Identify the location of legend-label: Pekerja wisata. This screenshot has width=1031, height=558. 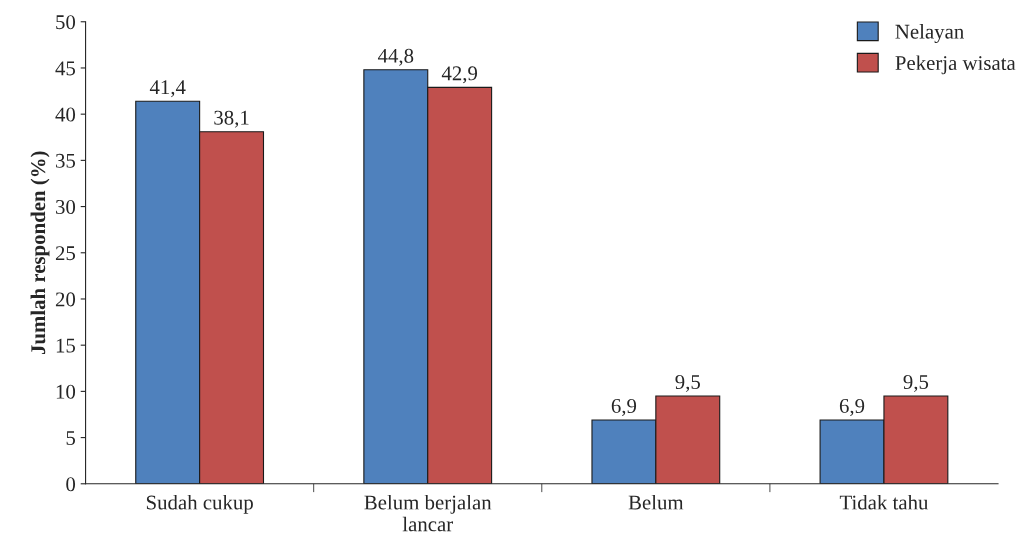
(955, 65).